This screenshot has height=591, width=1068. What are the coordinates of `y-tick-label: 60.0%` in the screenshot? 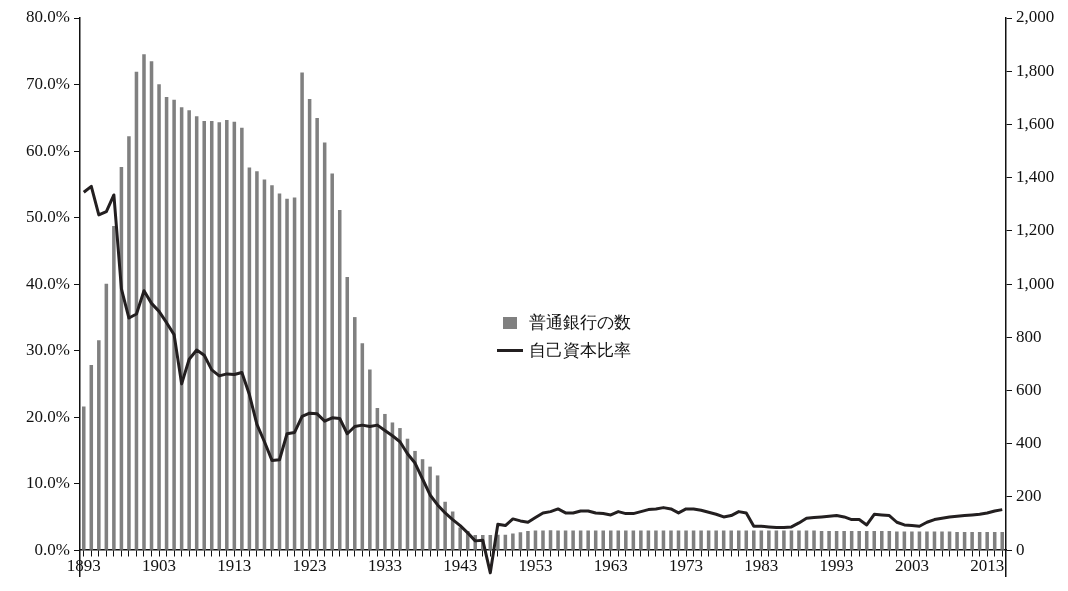 It's located at (48, 150).